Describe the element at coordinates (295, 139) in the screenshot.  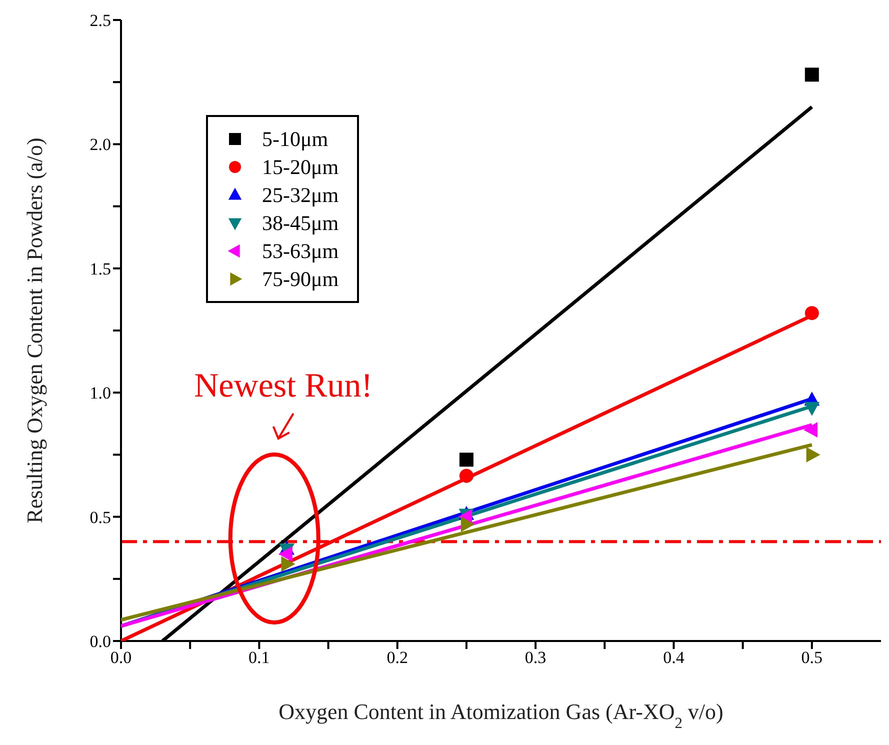
I see `legend-label: 5-10μm` at that location.